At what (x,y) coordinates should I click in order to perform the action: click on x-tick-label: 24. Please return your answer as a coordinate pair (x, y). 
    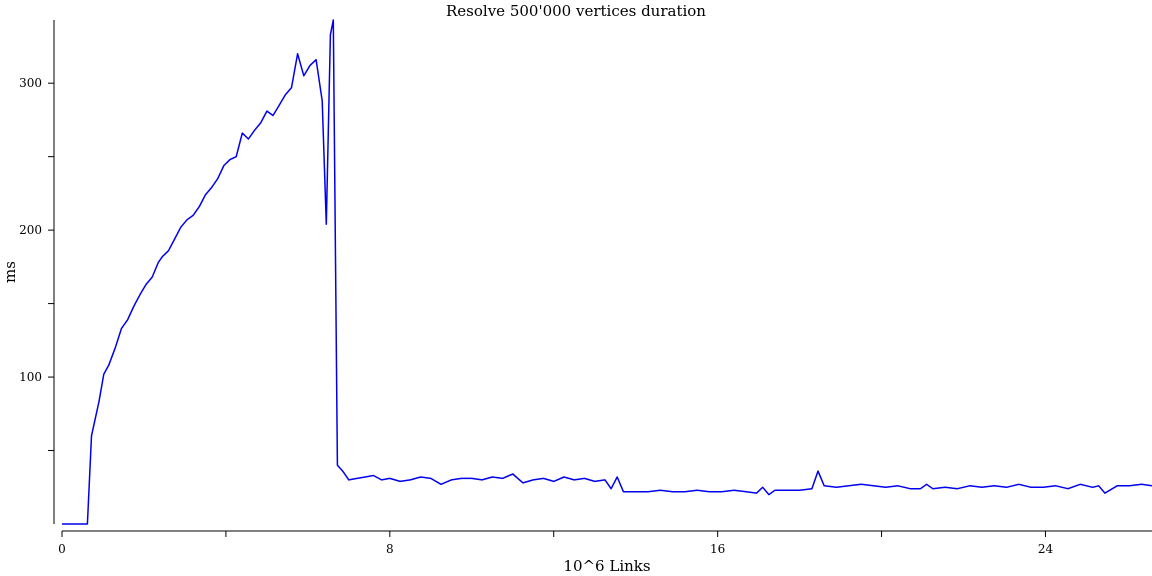
    Looking at the image, I should click on (1046, 549).